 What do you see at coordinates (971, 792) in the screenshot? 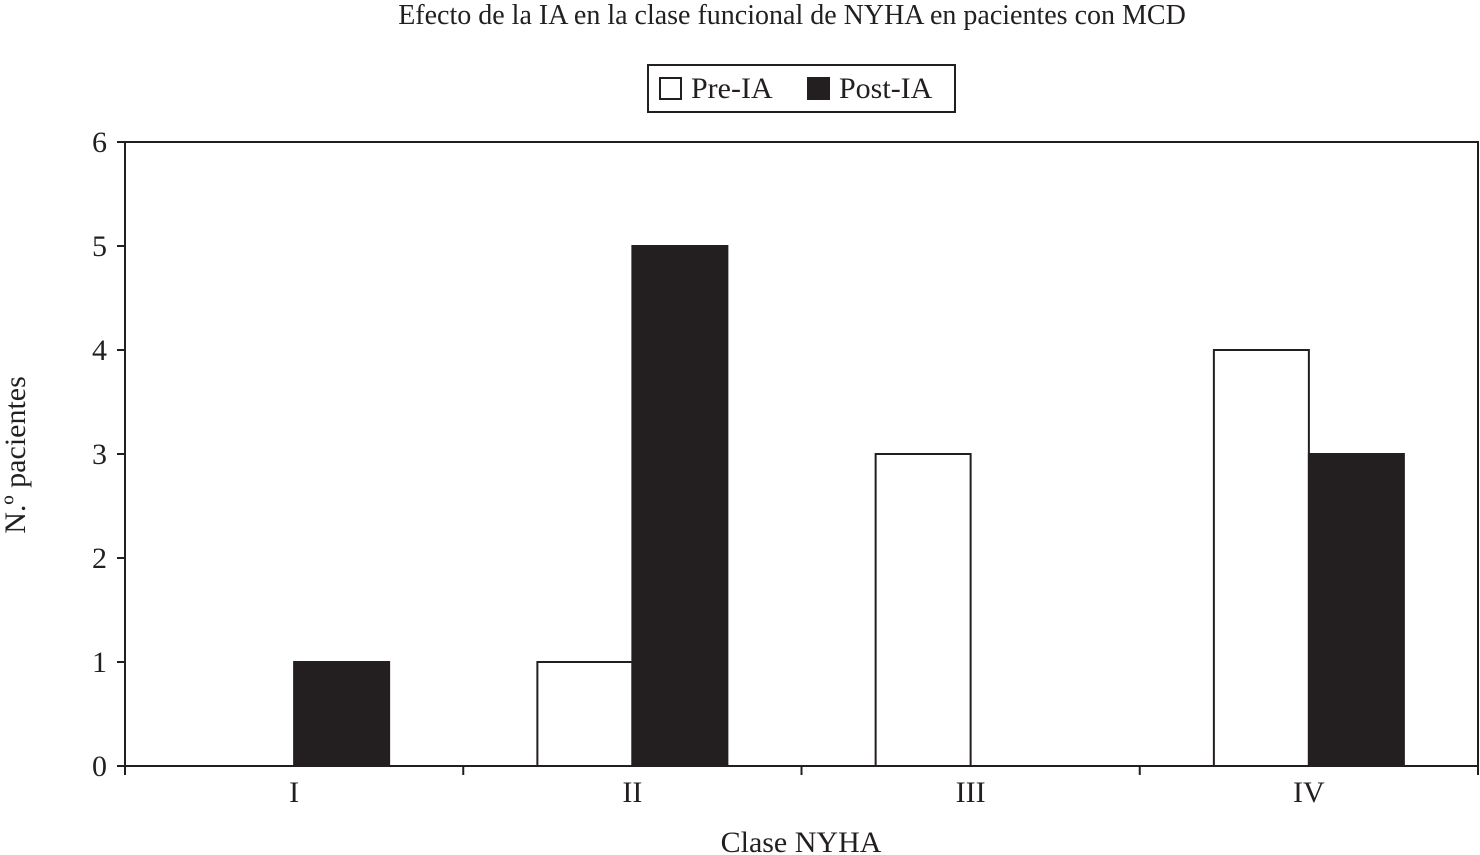
I see `x-tick-label-iii: III` at bounding box center [971, 792].